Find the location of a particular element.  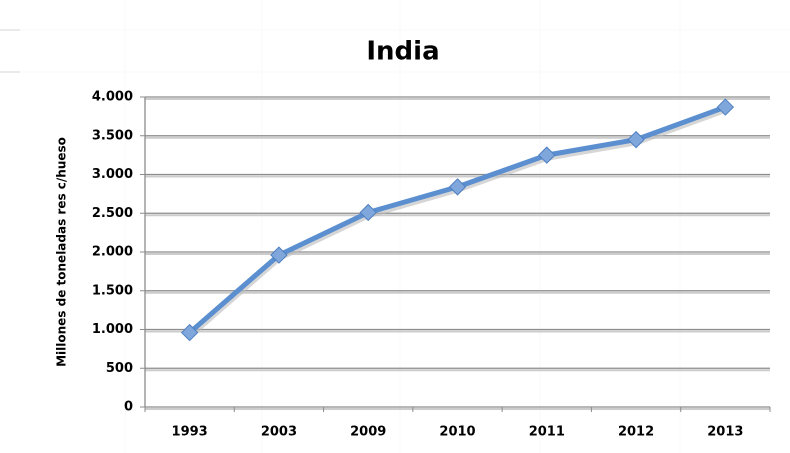

y-axis-label: Millones de toneladas res c/hueso is located at coordinates (62, 252).